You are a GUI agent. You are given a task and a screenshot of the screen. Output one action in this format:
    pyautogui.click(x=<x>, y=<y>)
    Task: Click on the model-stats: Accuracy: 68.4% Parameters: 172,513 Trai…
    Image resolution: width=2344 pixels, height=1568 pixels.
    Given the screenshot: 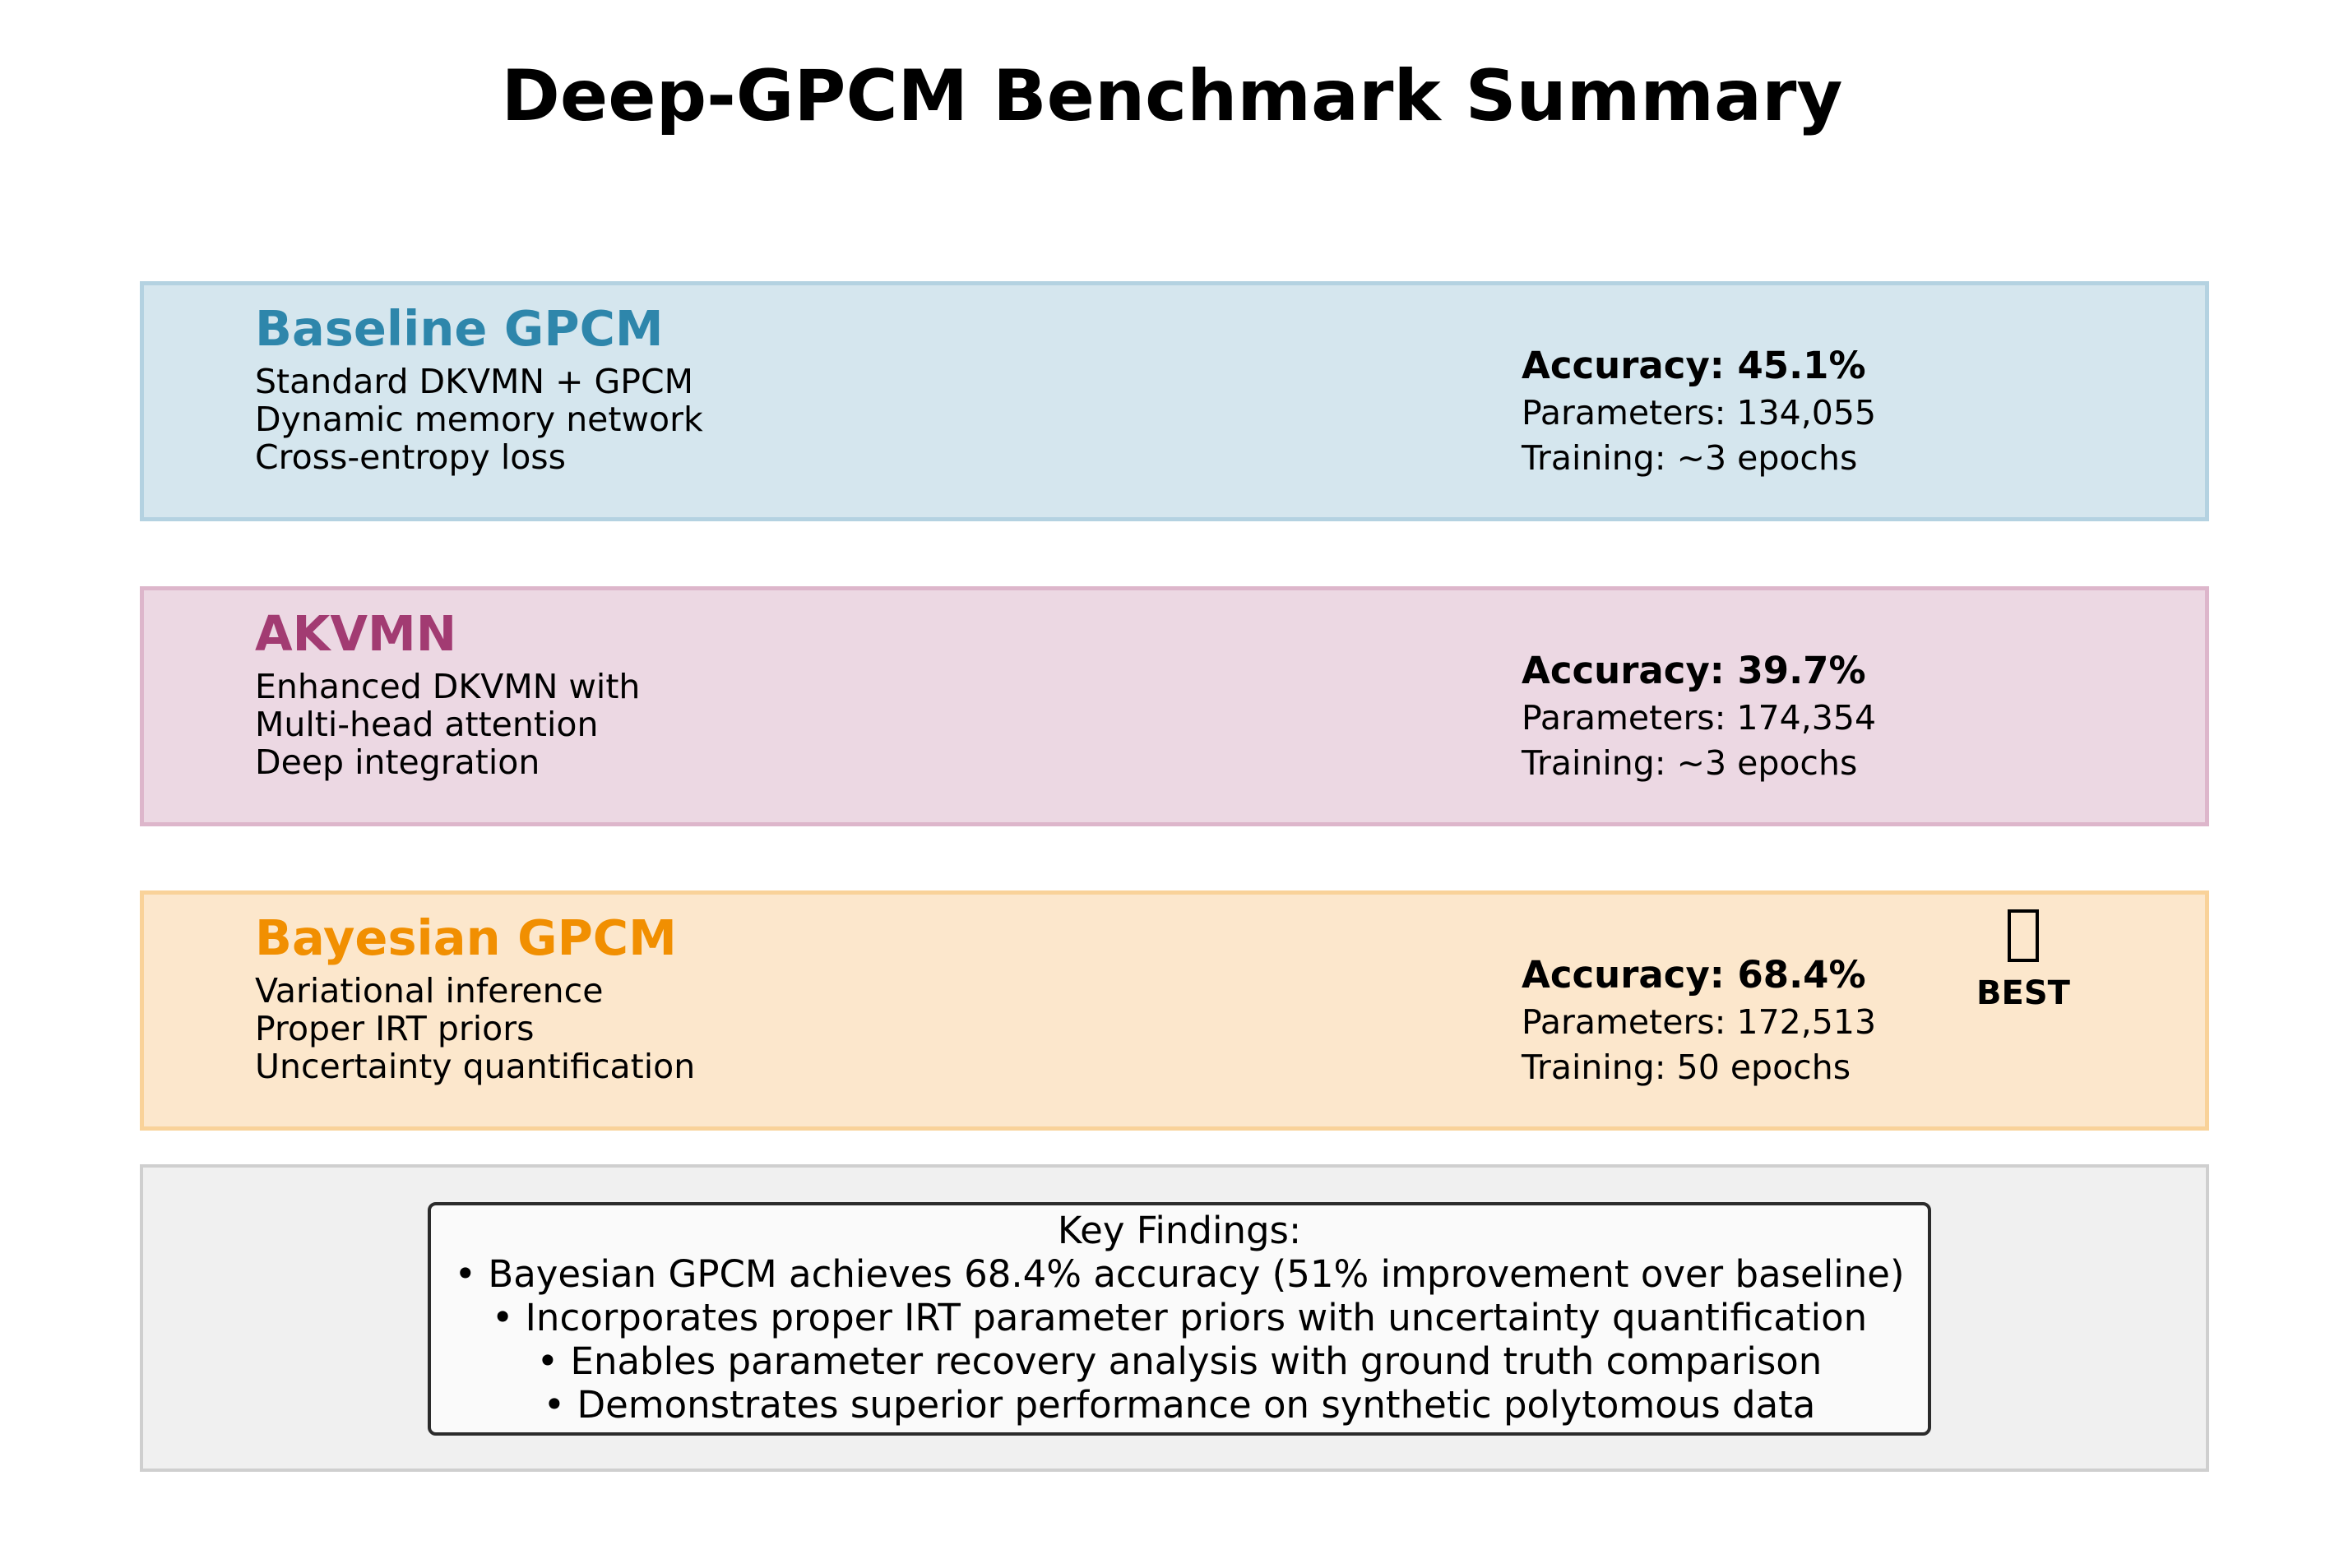 What is the action you would take?
    pyautogui.click(x=1699, y=1020)
    